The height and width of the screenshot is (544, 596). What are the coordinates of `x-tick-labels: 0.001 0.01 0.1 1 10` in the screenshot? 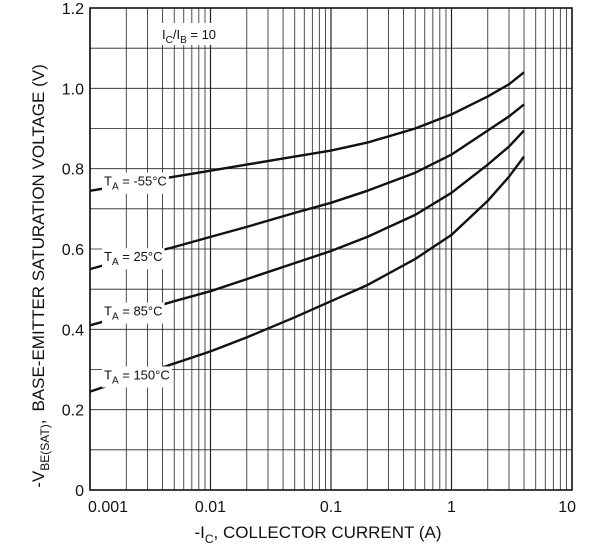 It's located at (332, 507).